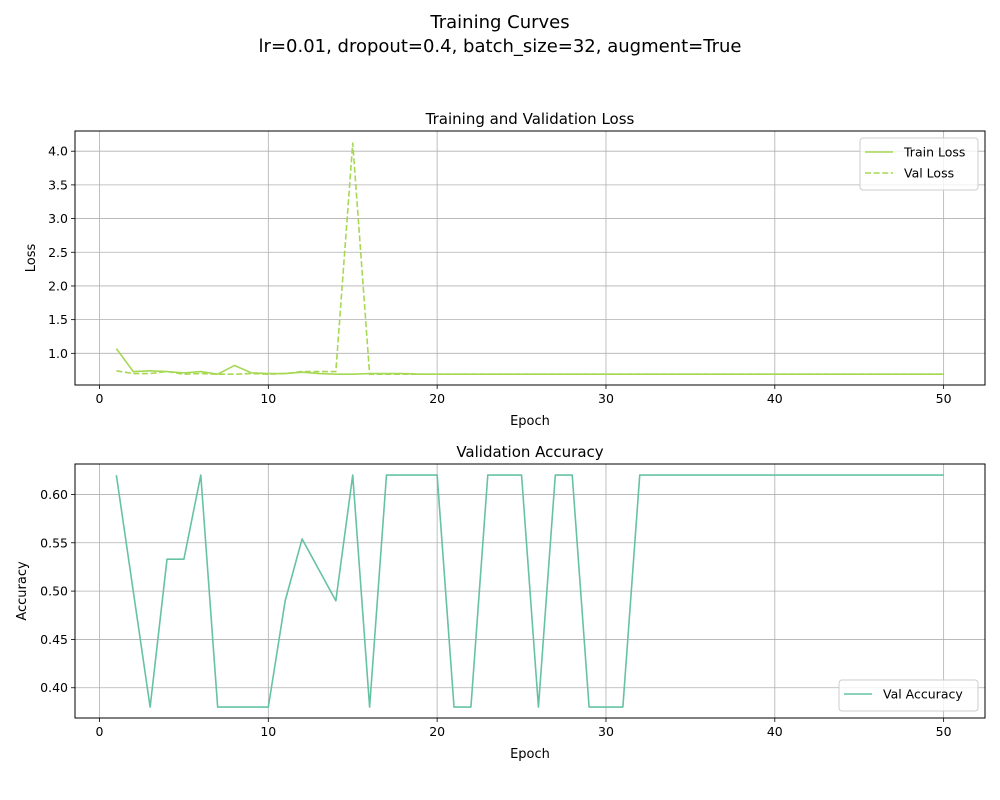  Describe the element at coordinates (22, 591) in the screenshot. I see `y-axis-label: Accuracy` at that location.